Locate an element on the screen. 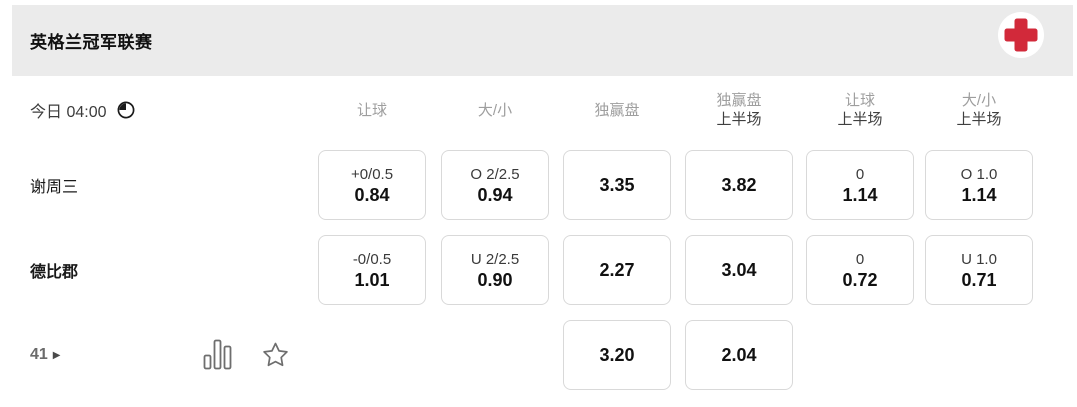 This screenshot has height=407, width=1077. col-header-over-under: 大/小 is located at coordinates (495, 110).